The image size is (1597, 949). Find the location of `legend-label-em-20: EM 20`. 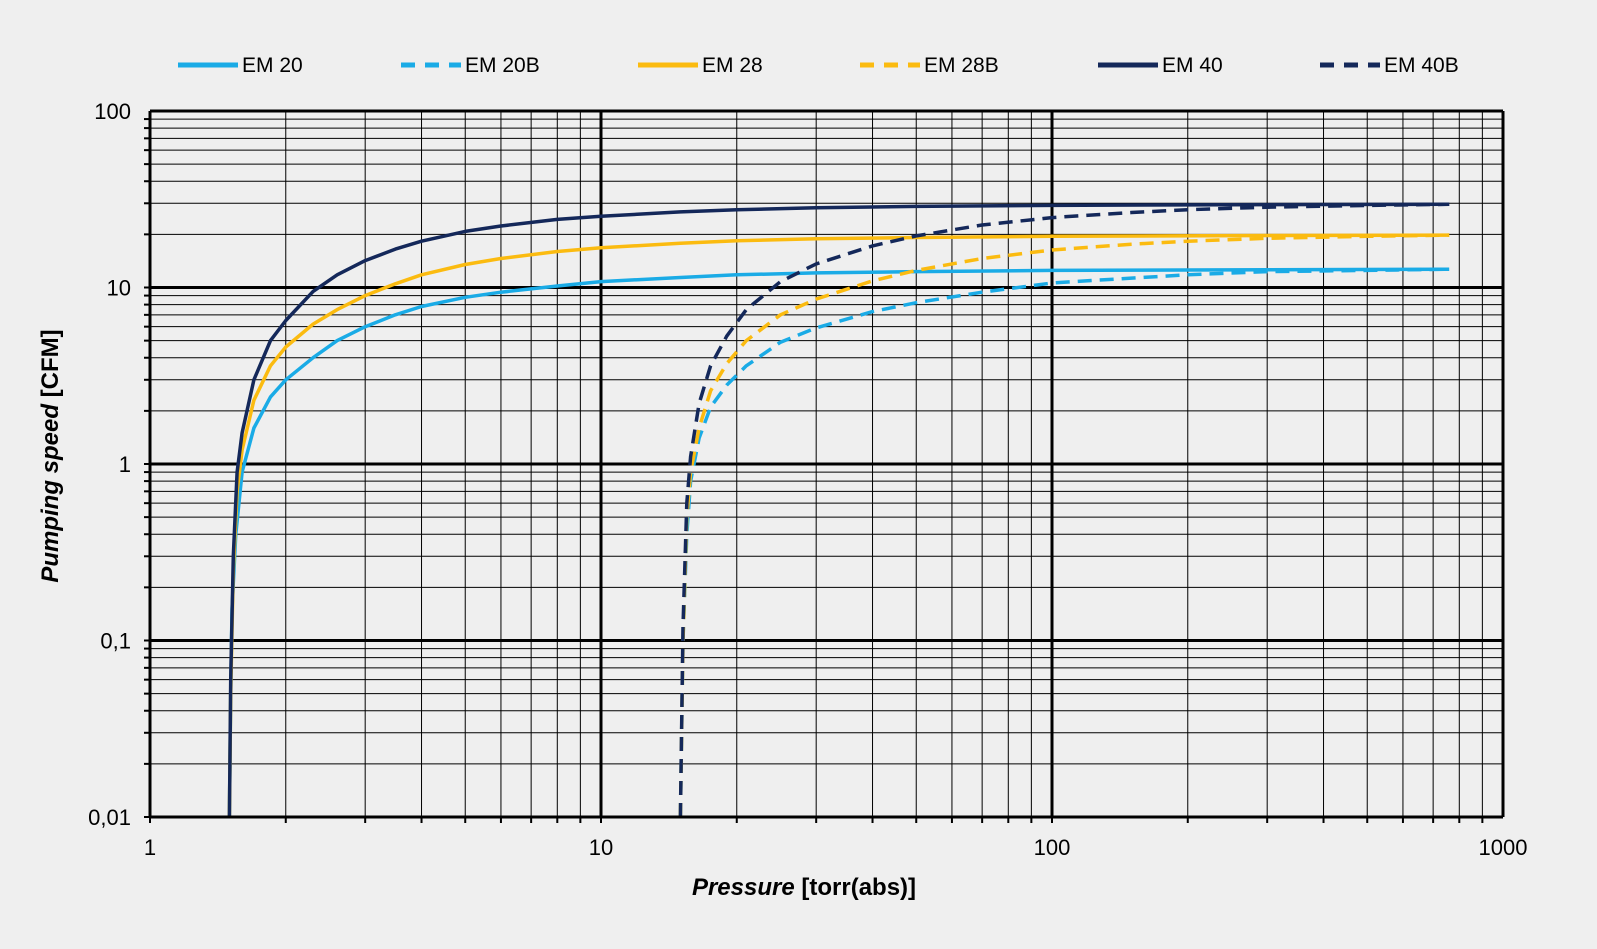

legend-label-em-20: EM 20 is located at coordinates (272, 65).